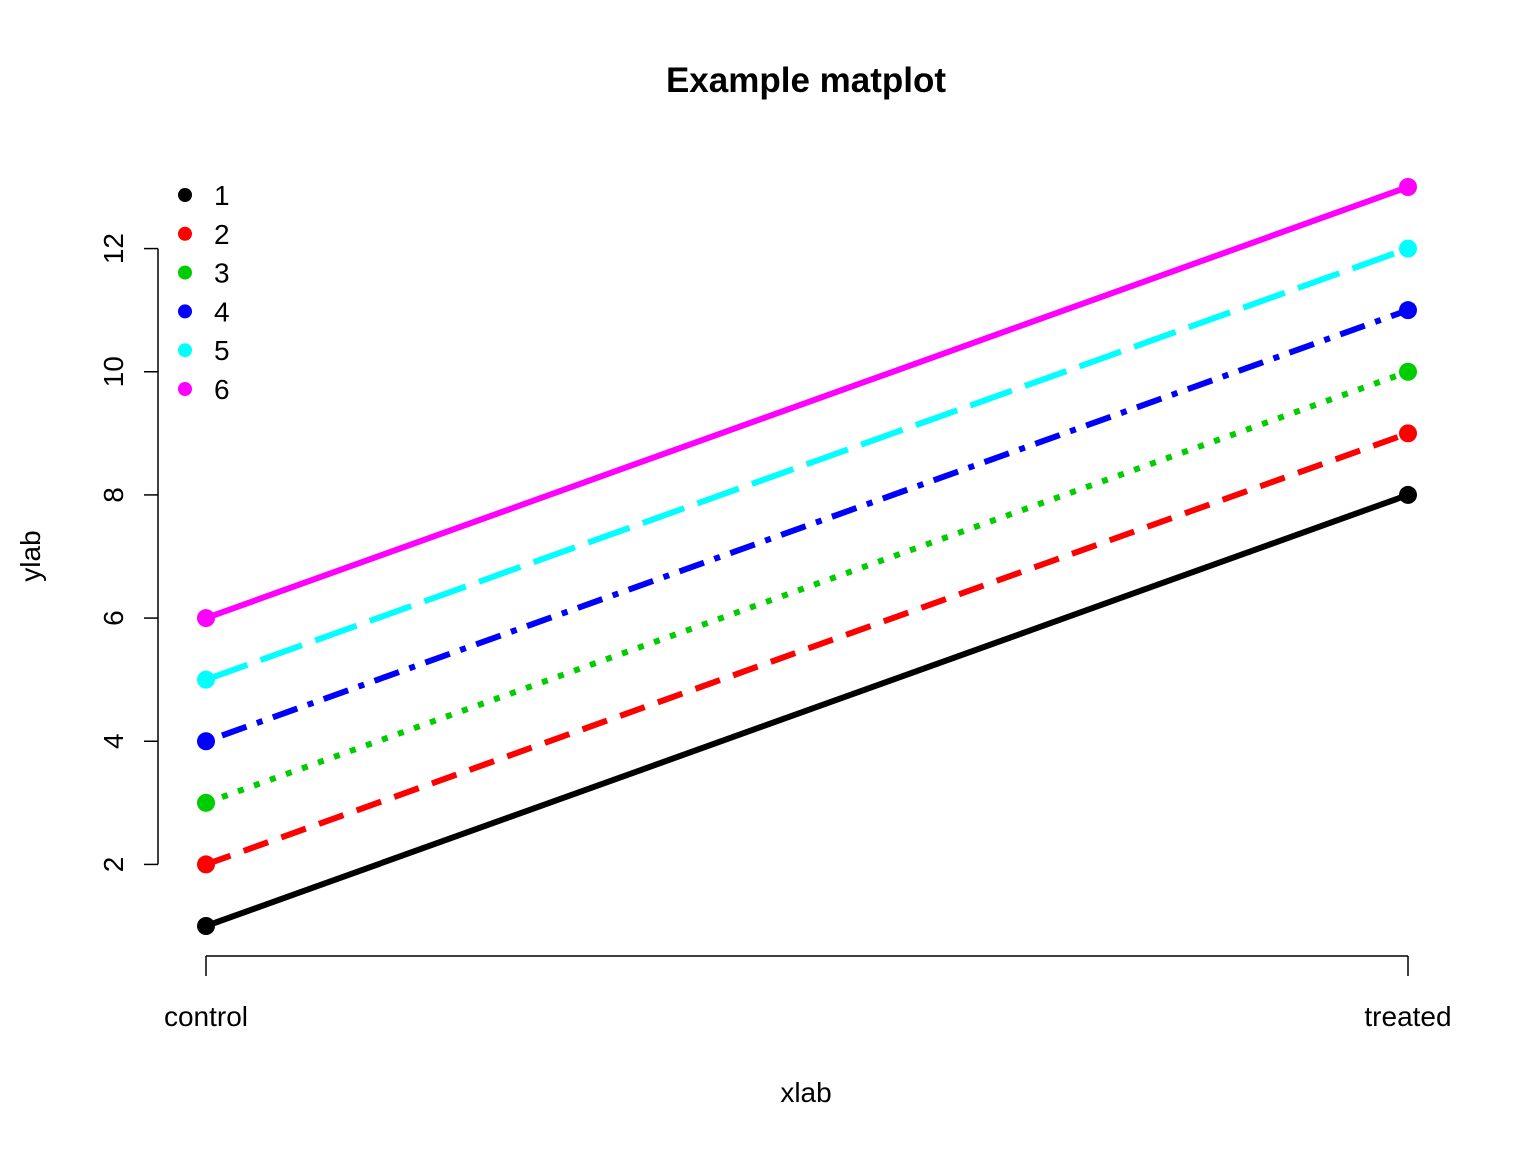  I want to click on y-tick-label: 8, so click(113, 495).